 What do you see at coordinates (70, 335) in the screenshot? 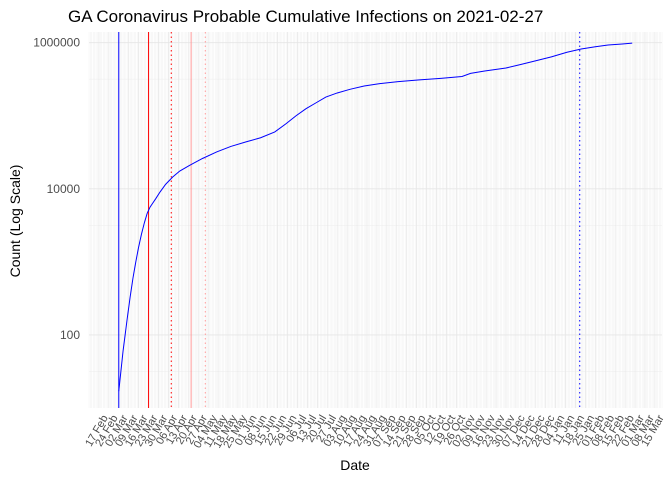
I see `y-tick-label: 100` at bounding box center [70, 335].